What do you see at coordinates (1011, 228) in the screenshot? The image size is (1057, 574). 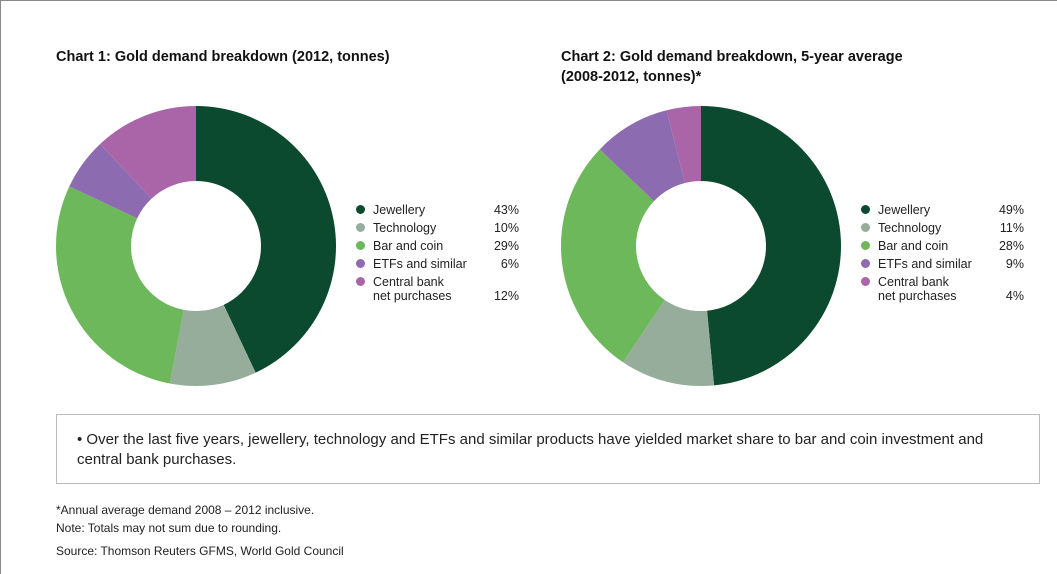 I see `legend-value: 11%` at bounding box center [1011, 228].